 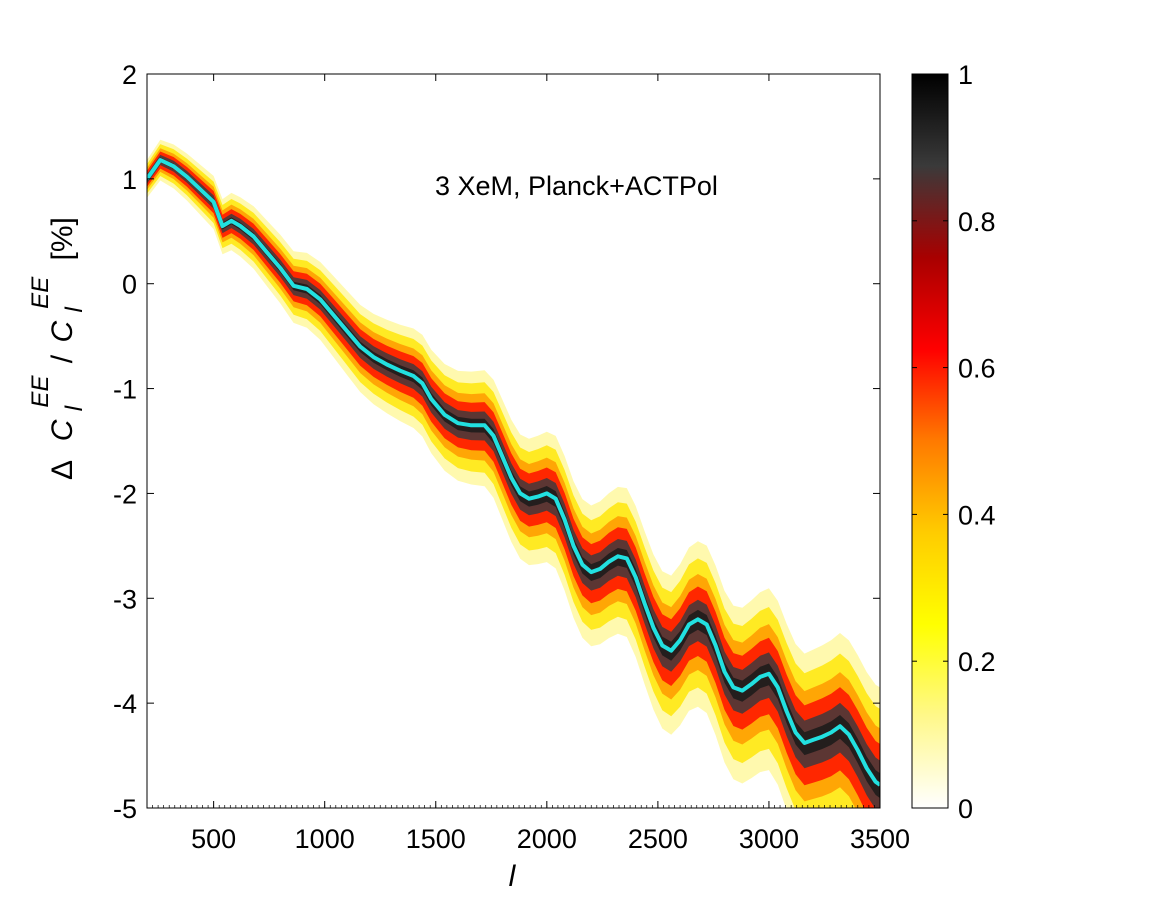 What do you see at coordinates (125, 390) in the screenshot?
I see `y-tick-label: -1` at bounding box center [125, 390].